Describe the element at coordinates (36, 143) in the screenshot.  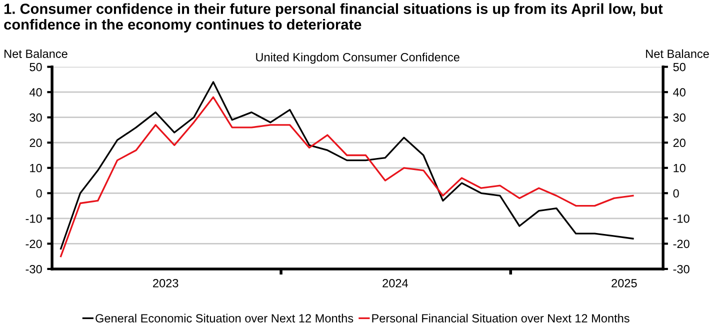
I see `y-tick-label: 20` at that location.